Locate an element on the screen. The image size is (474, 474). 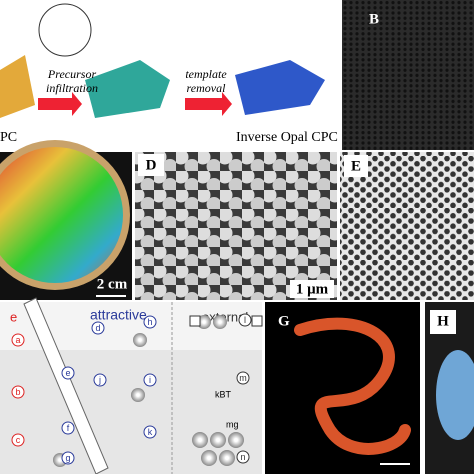
step-letter: g is located at coordinates (67, 458).